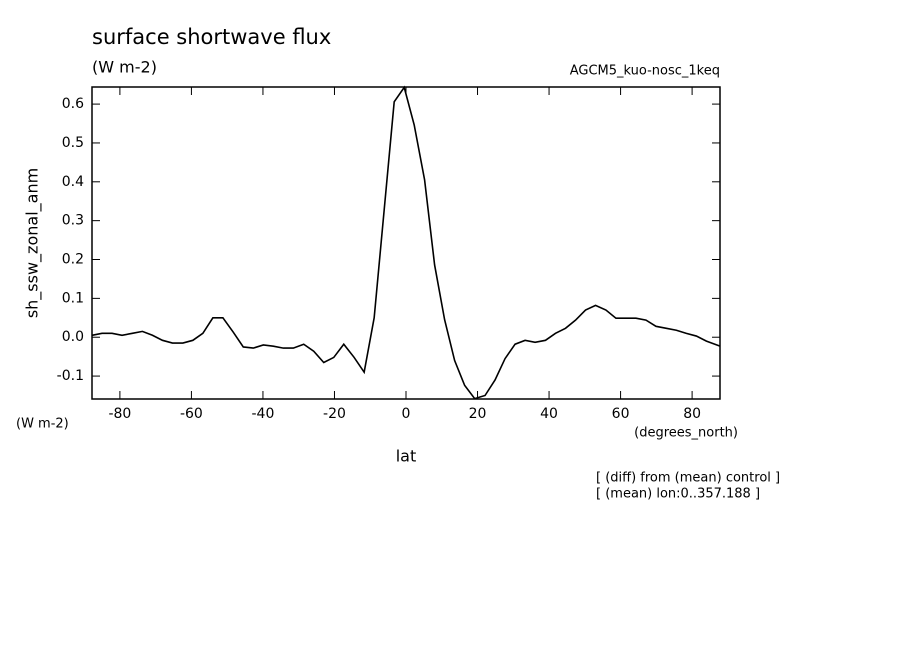  Describe the element at coordinates (678, 494) in the screenshot. I see `note: [ (mean) lon:0..357.188 ]` at that location.